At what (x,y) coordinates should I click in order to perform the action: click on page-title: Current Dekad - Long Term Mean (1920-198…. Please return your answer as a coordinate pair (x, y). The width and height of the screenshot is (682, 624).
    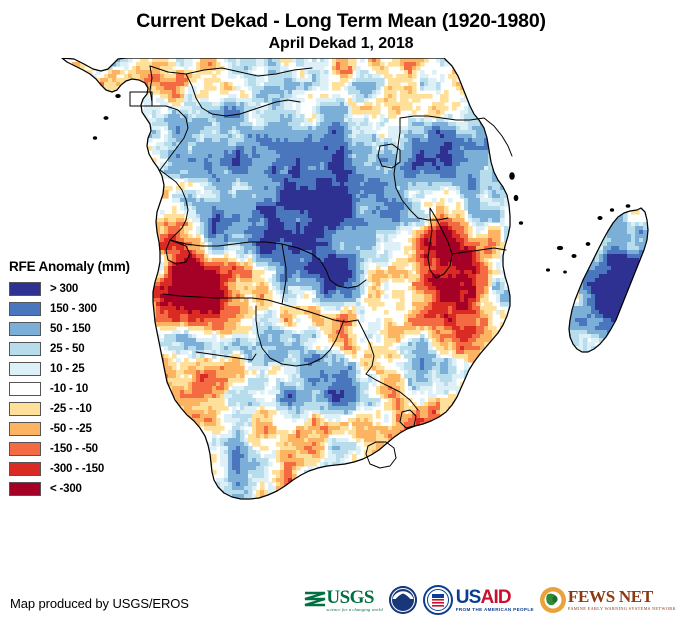
    Looking at the image, I should click on (341, 21).